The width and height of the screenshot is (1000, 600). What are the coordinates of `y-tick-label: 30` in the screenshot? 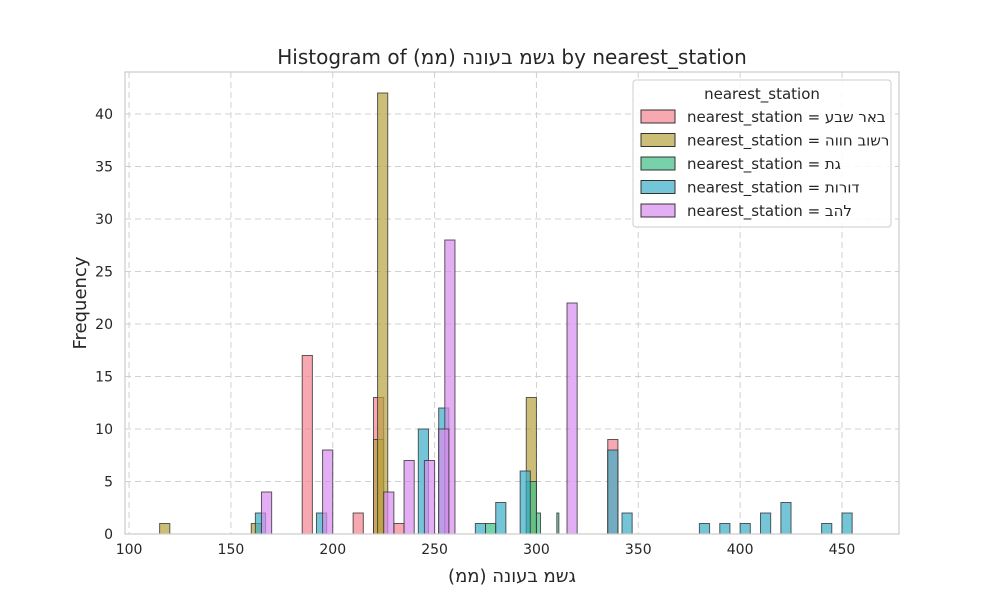 It's located at (104, 220).